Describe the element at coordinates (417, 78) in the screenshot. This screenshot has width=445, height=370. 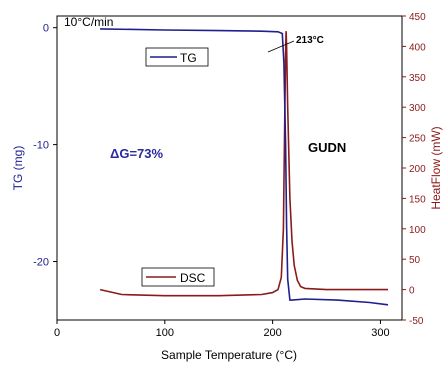
I see `y-right-tick-label: 350` at that location.